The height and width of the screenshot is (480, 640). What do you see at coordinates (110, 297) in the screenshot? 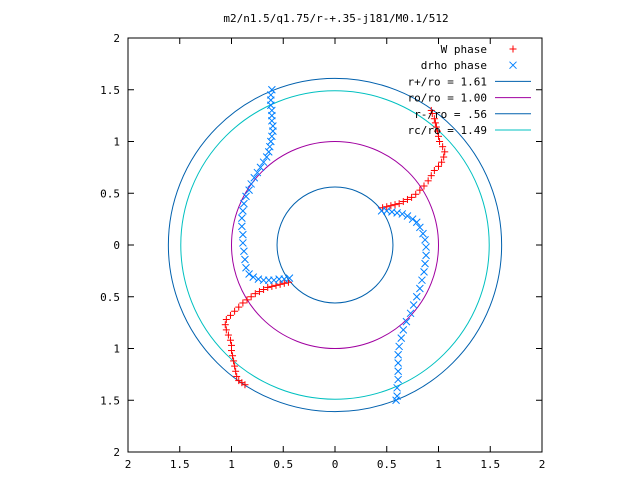
I see `y-tick-label: 0.5` at bounding box center [110, 297].